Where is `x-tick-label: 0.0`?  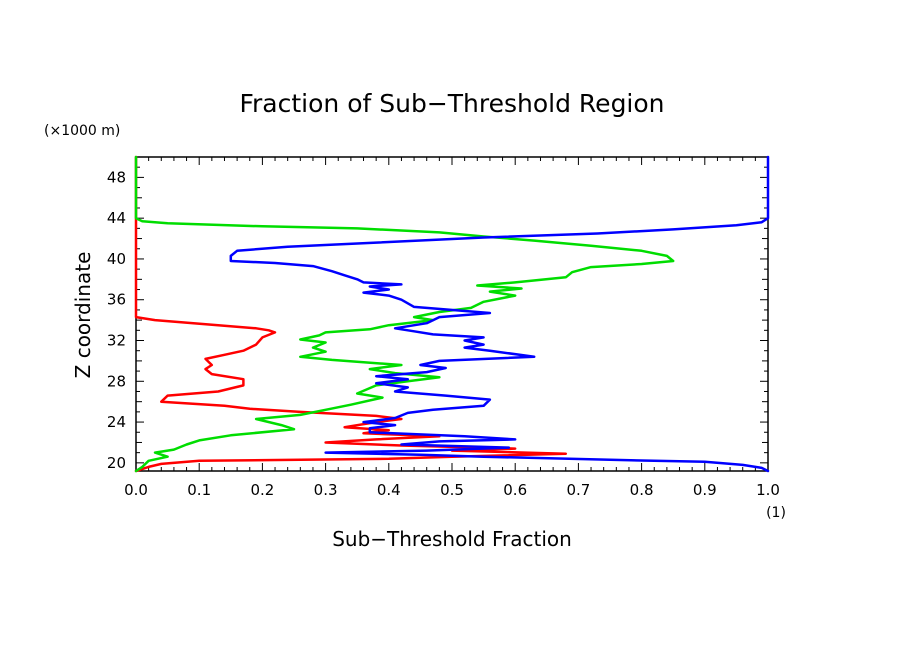
x-tick-label: 0.0 is located at coordinates (136, 490).